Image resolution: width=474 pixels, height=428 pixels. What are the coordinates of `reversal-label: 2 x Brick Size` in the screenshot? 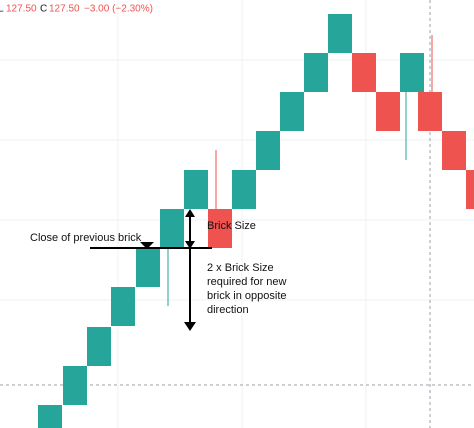 It's located at (240, 268).